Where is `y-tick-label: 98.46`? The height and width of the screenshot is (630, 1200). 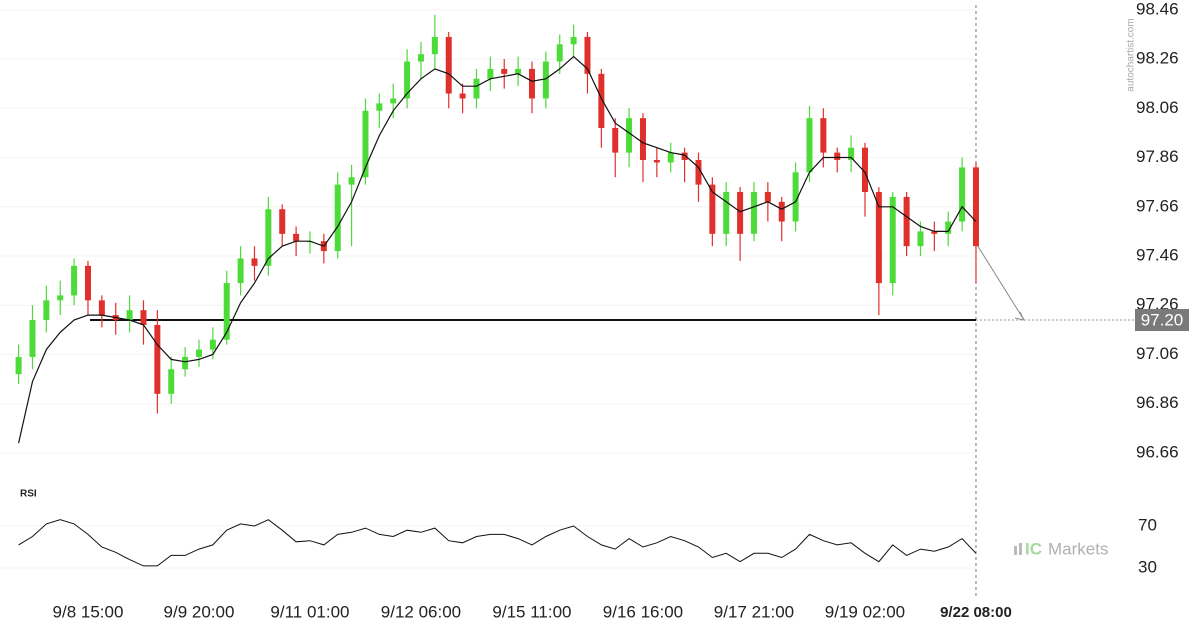
y-tick-label: 98.46 is located at coordinates (1157, 9).